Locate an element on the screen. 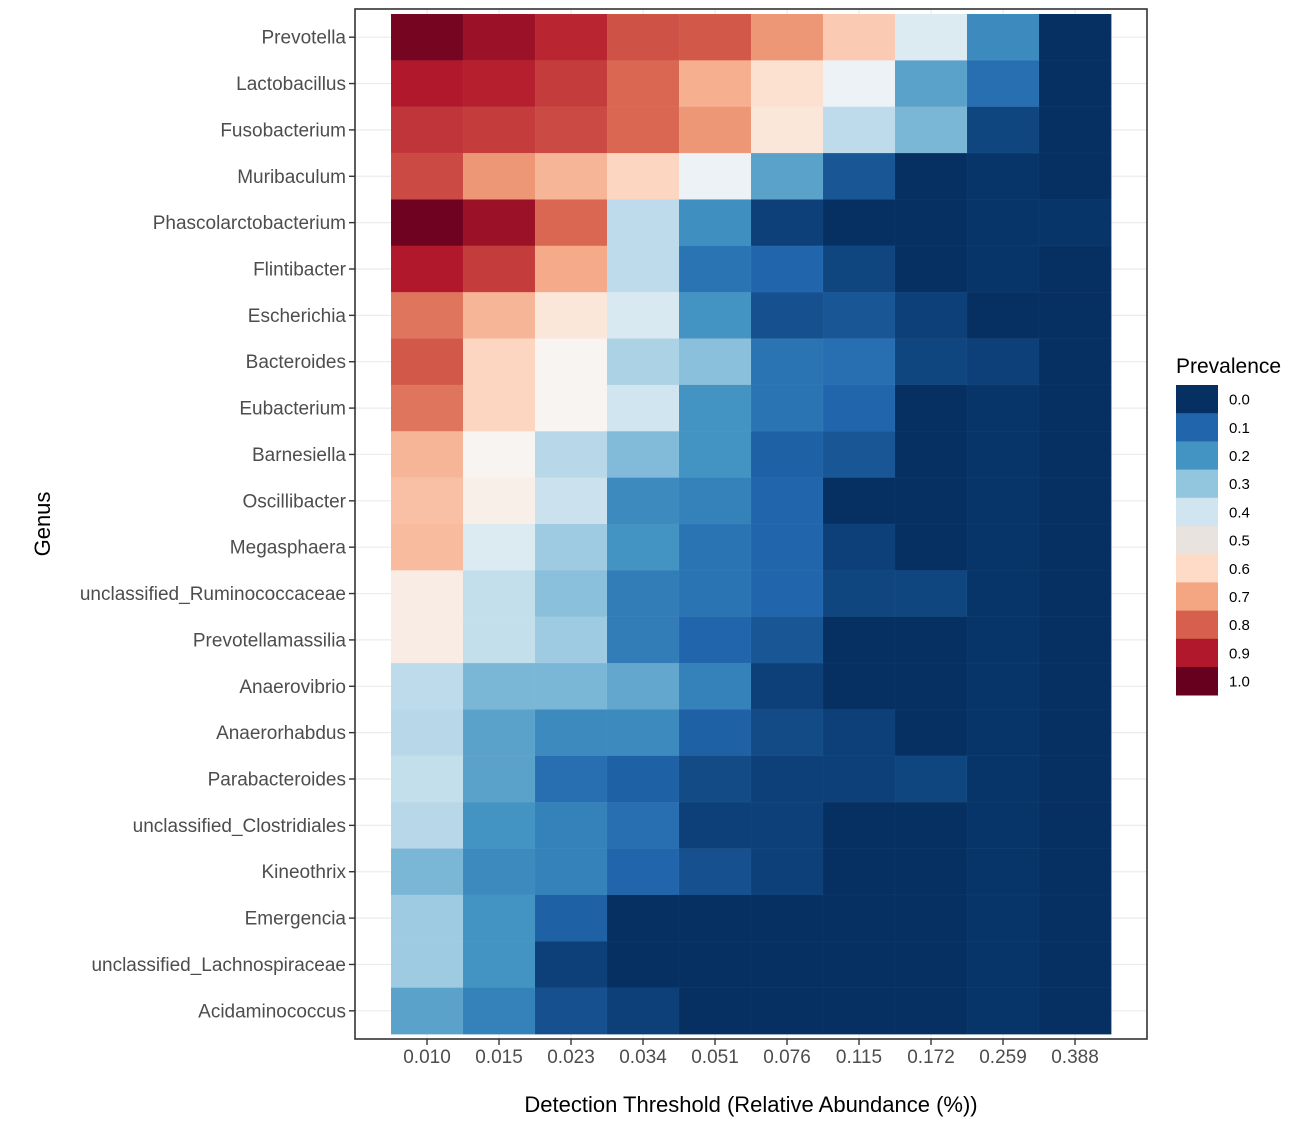  x-tick-label: 0.388 is located at coordinates (1075, 1057).